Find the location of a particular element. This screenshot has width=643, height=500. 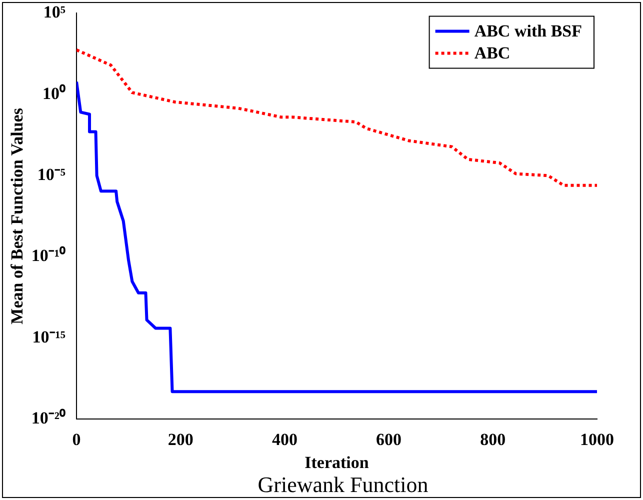

y-tick-label: 10⁻¹⁵ is located at coordinates (49, 336).